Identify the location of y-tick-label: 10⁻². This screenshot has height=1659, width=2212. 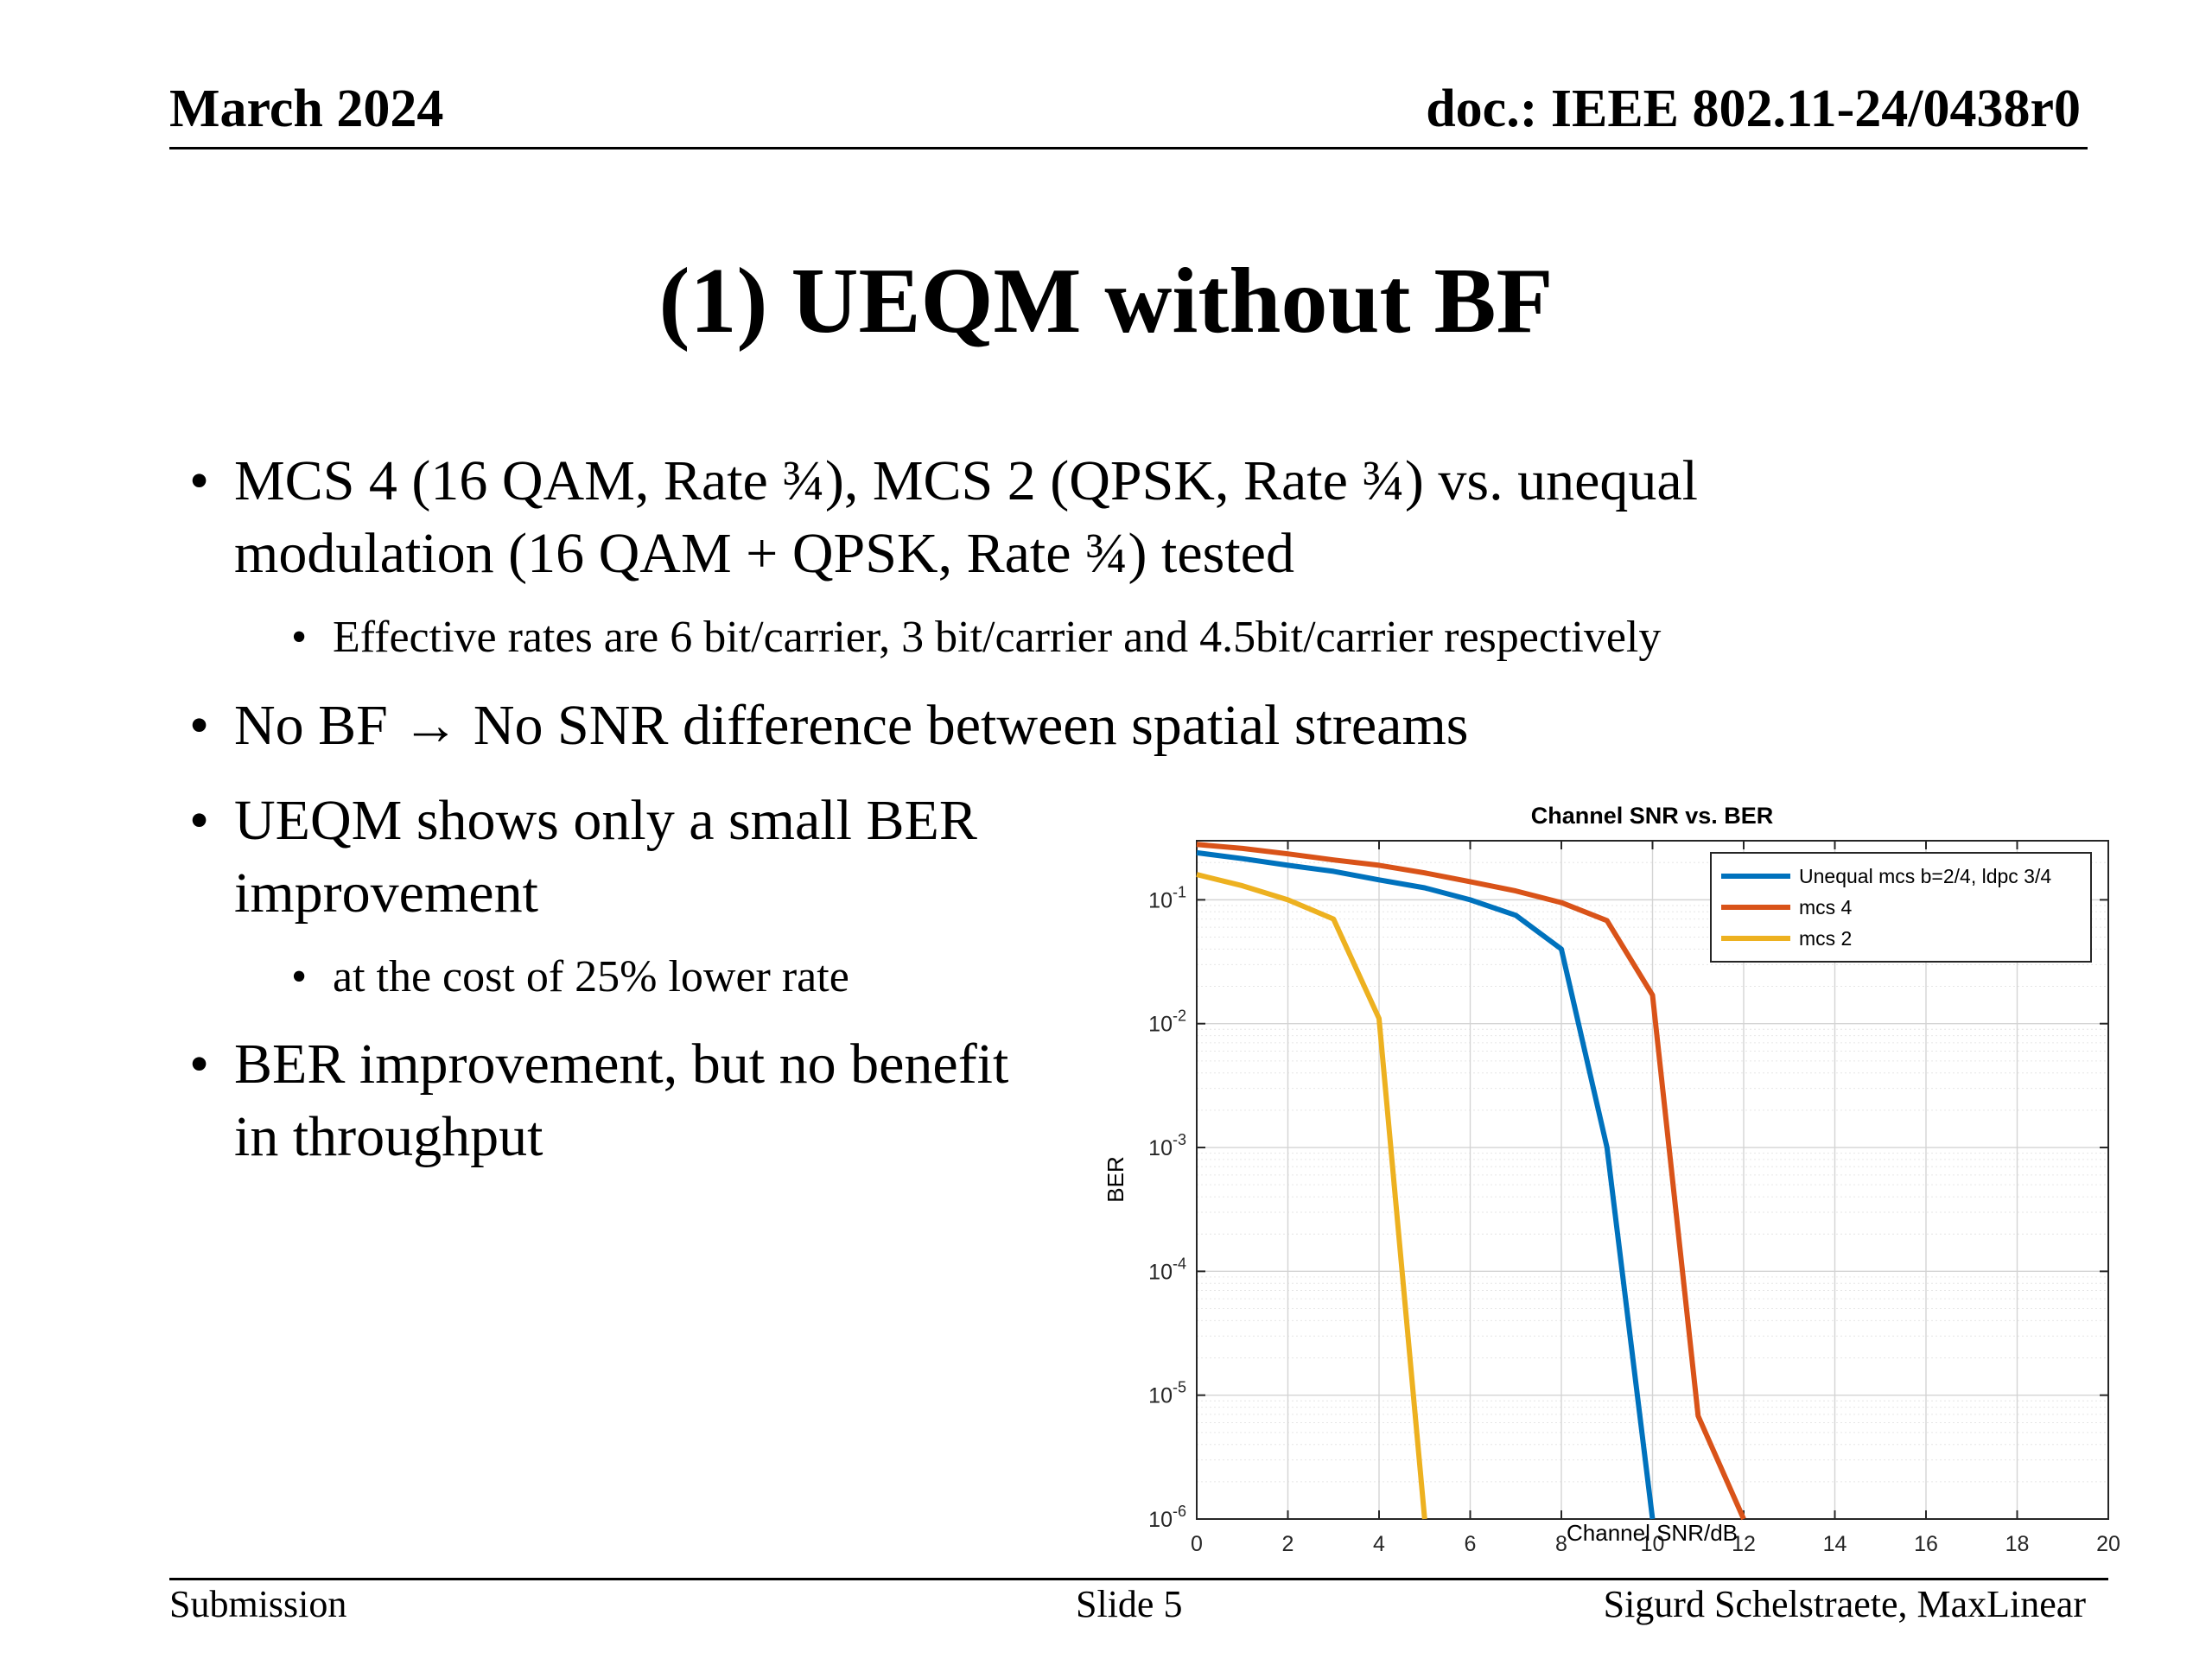
(1167, 1022).